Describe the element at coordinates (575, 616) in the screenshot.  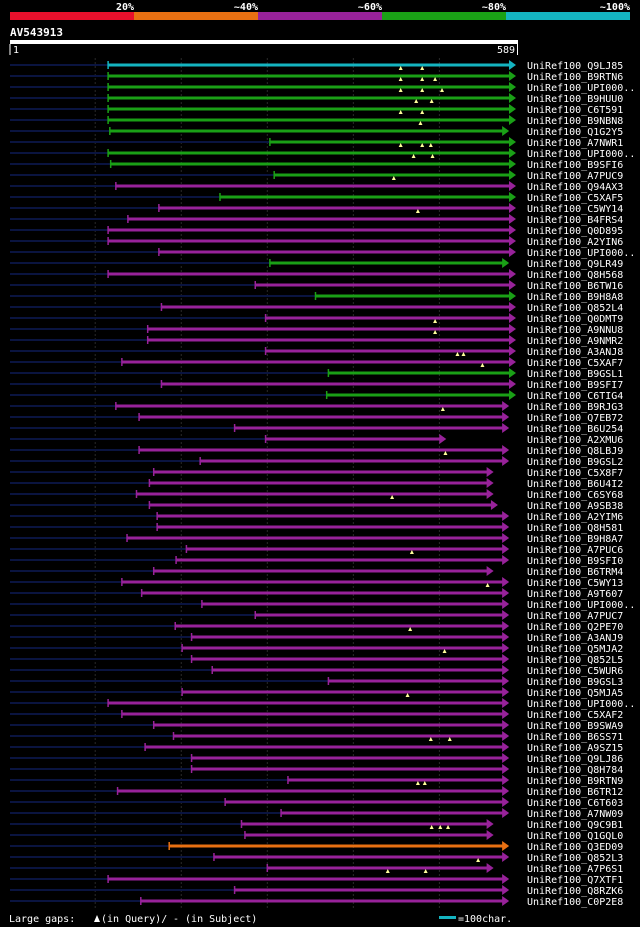
I see `hit-label: UniRef100_A7PUC7` at that location.